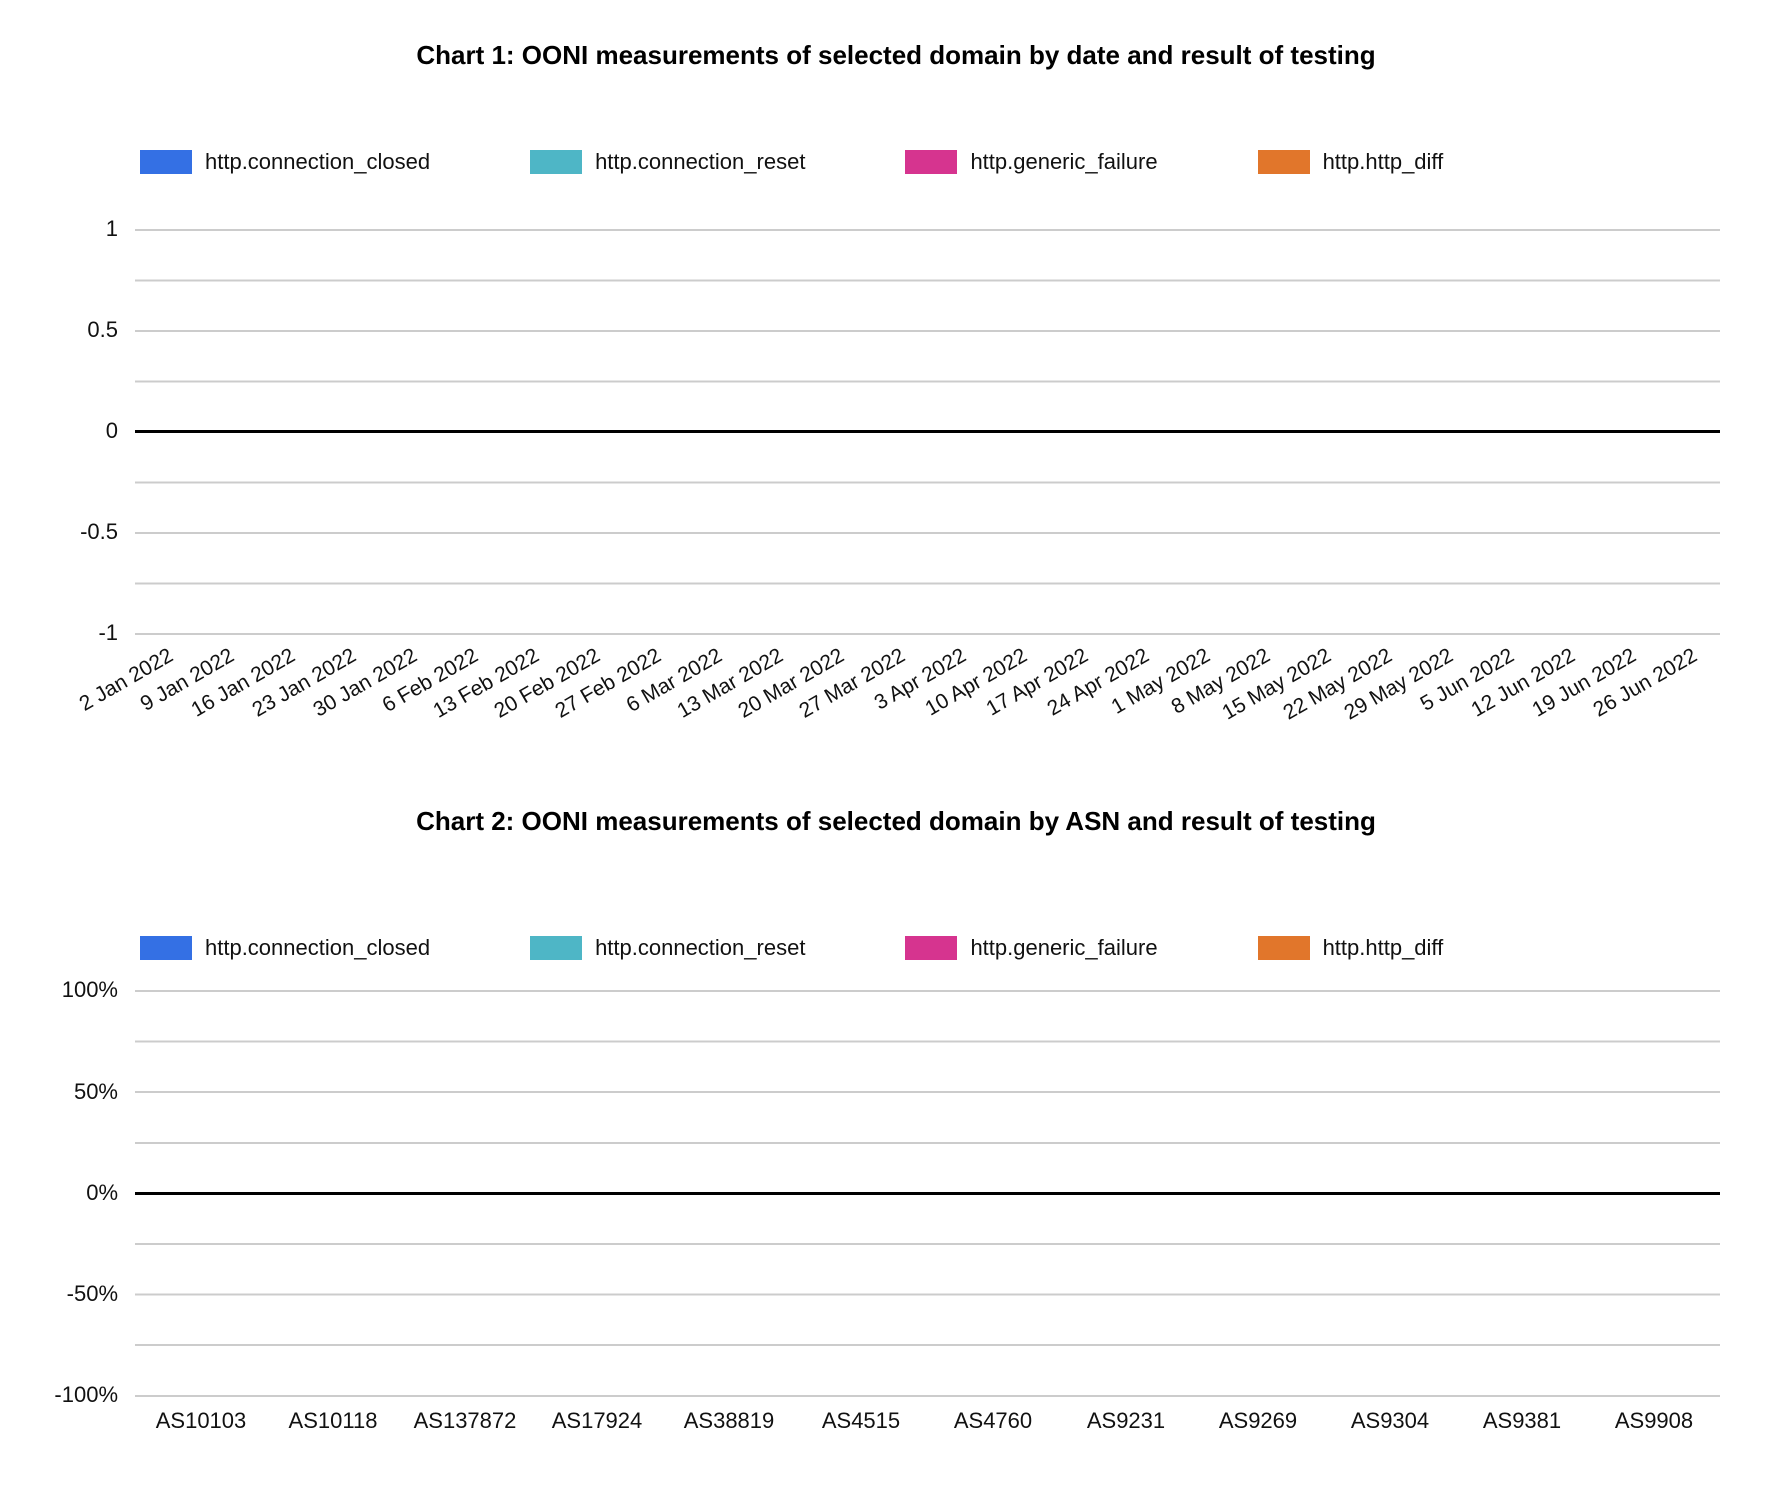  Describe the element at coordinates (1126, 1420) in the screenshot. I see `x-tick-label: AS9231` at that location.